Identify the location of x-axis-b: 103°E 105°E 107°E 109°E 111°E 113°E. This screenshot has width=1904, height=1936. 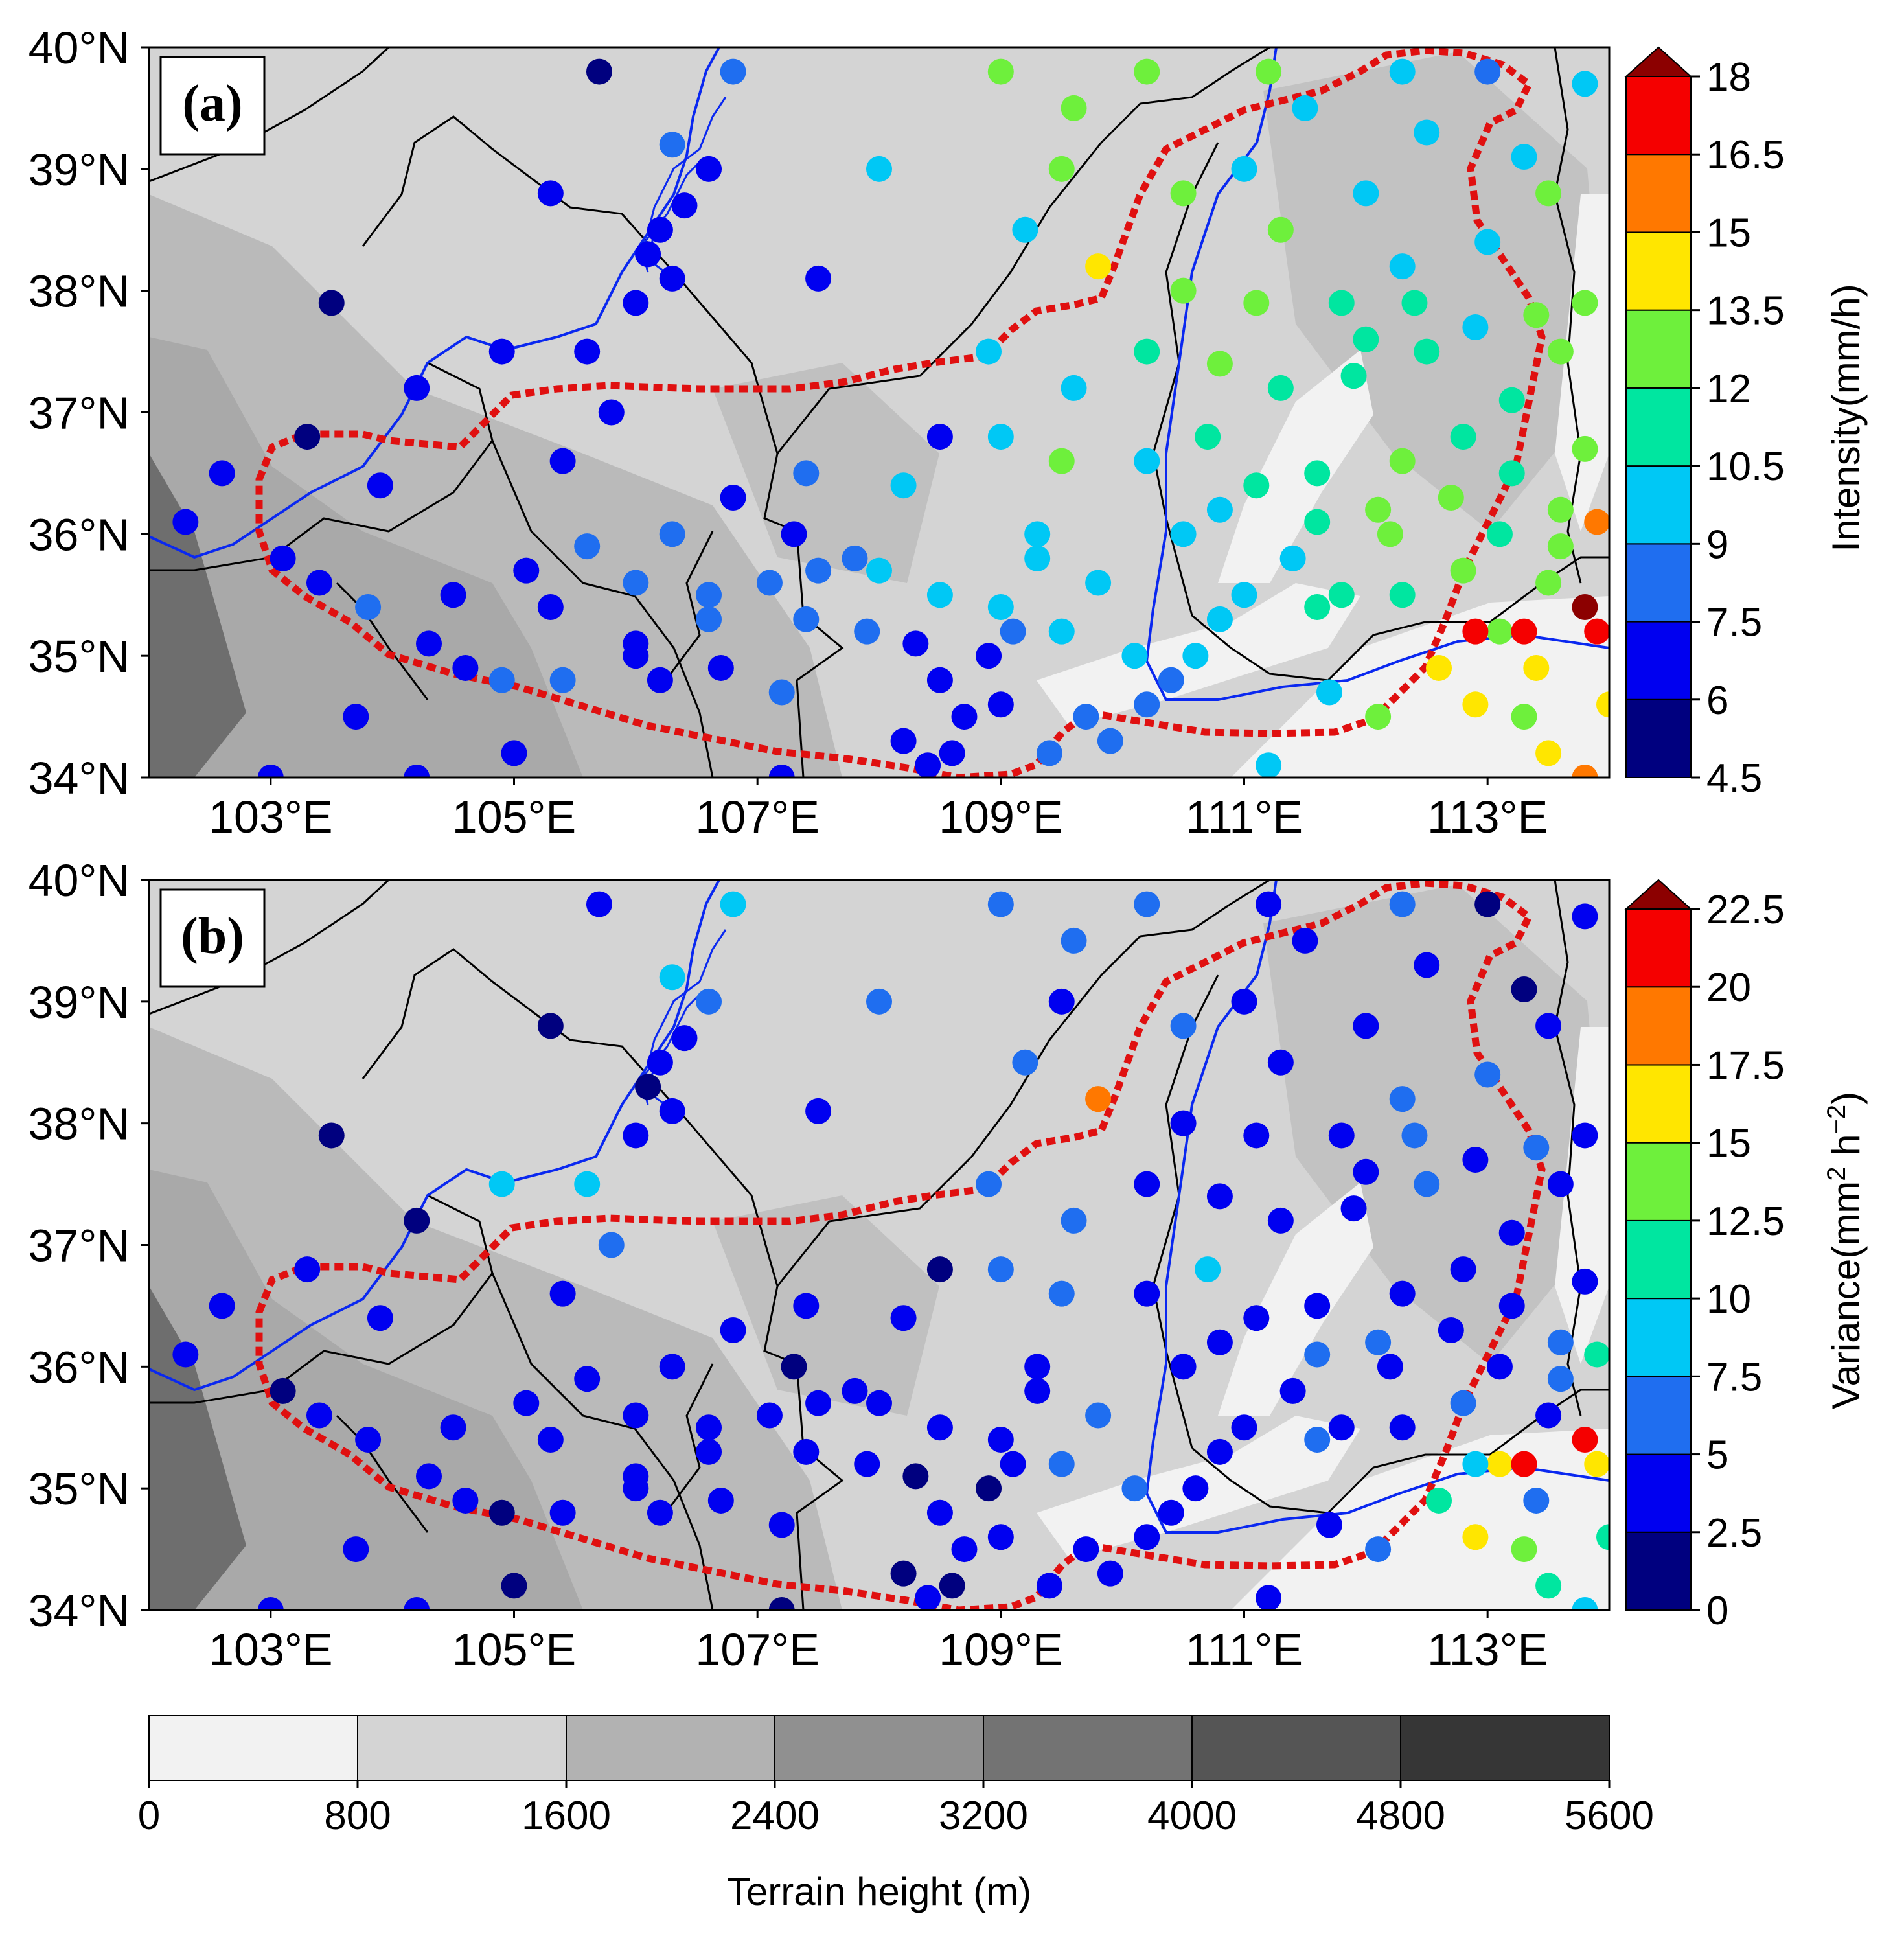
(878, 1642).